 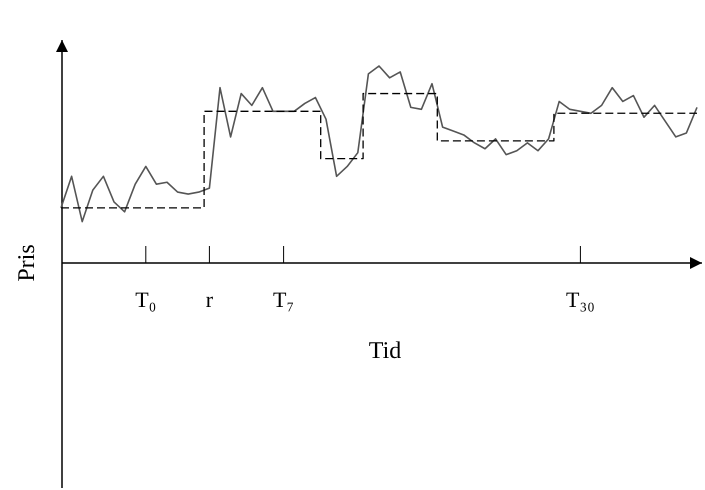 I want to click on x-tick-label: T₃₀, so click(x=580, y=299).